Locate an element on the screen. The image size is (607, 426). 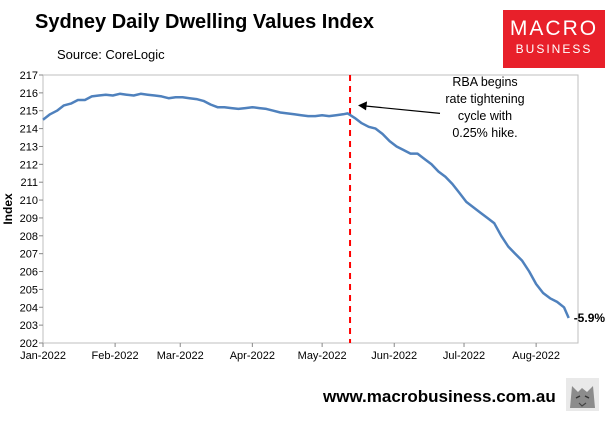
y-tick-label: 214 is located at coordinates (29, 130).